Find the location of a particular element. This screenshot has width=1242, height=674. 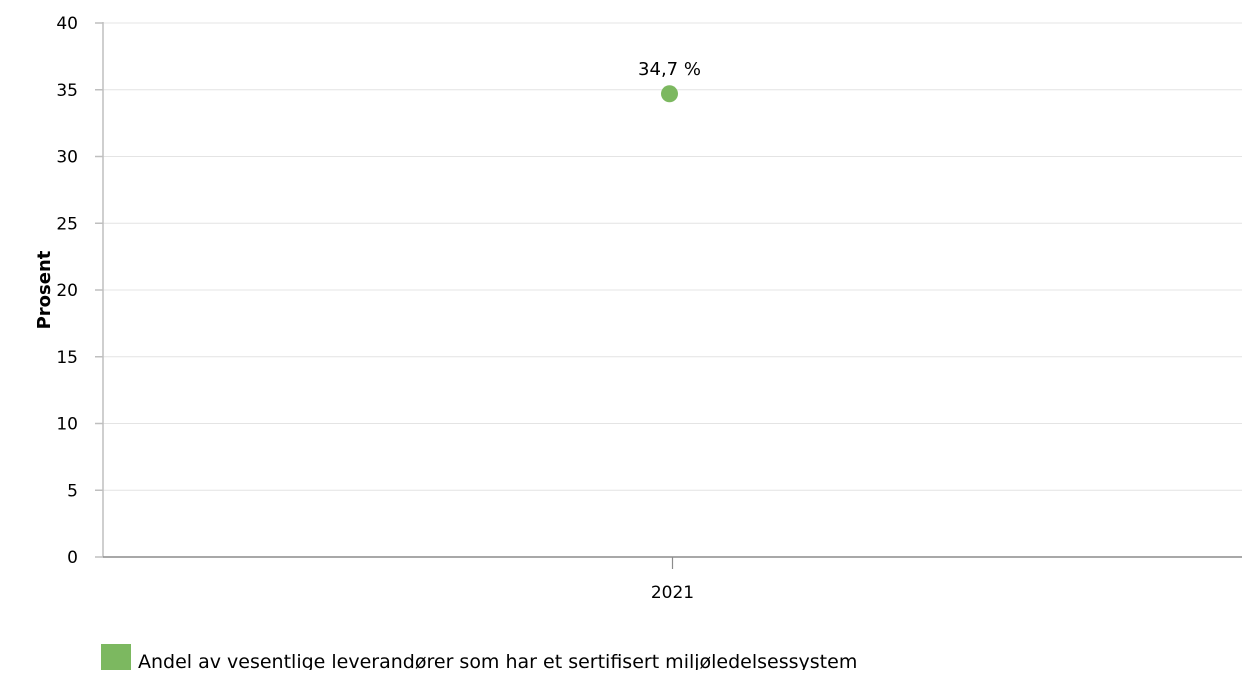

data-point-2021 is located at coordinates (669, 94).